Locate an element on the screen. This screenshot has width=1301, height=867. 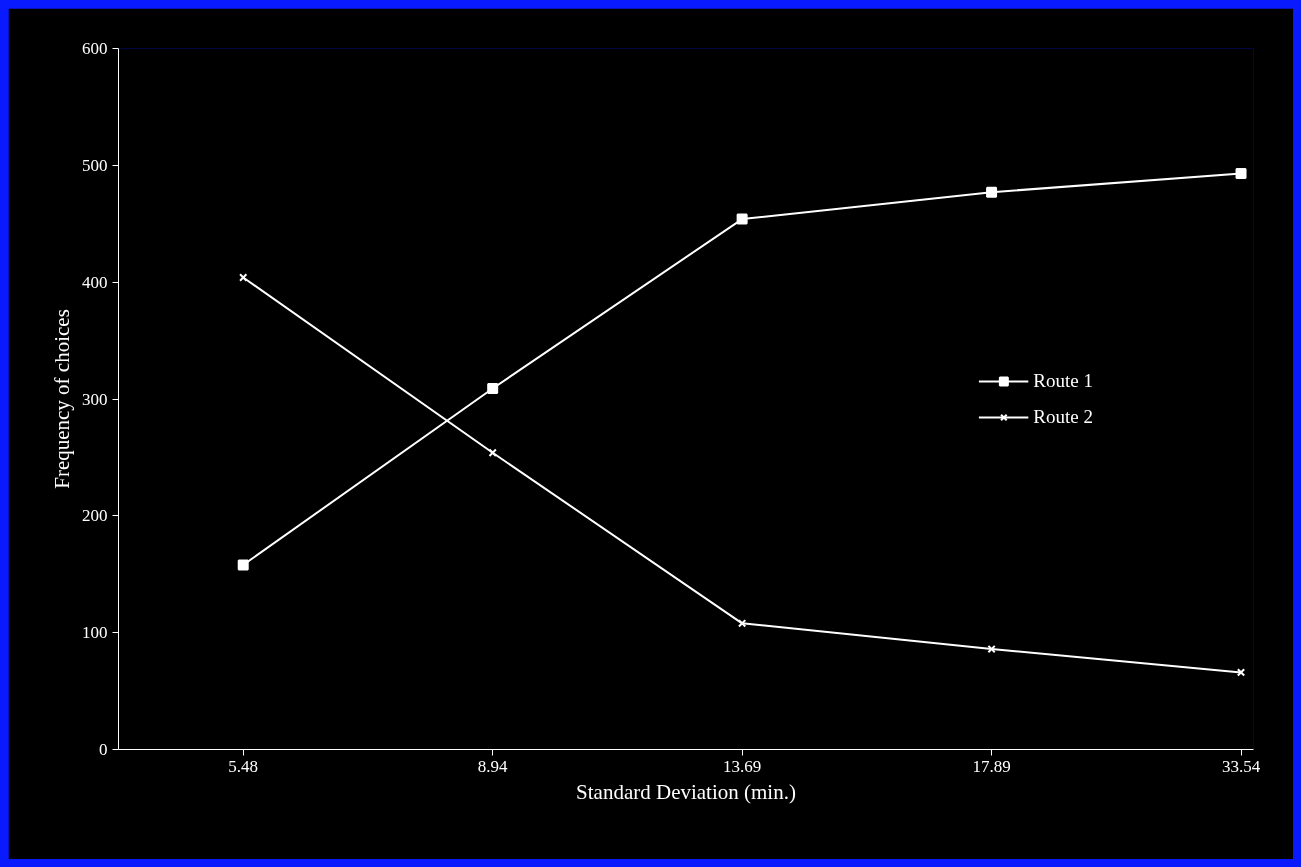
y-tick-label: 400 is located at coordinates (95, 282).